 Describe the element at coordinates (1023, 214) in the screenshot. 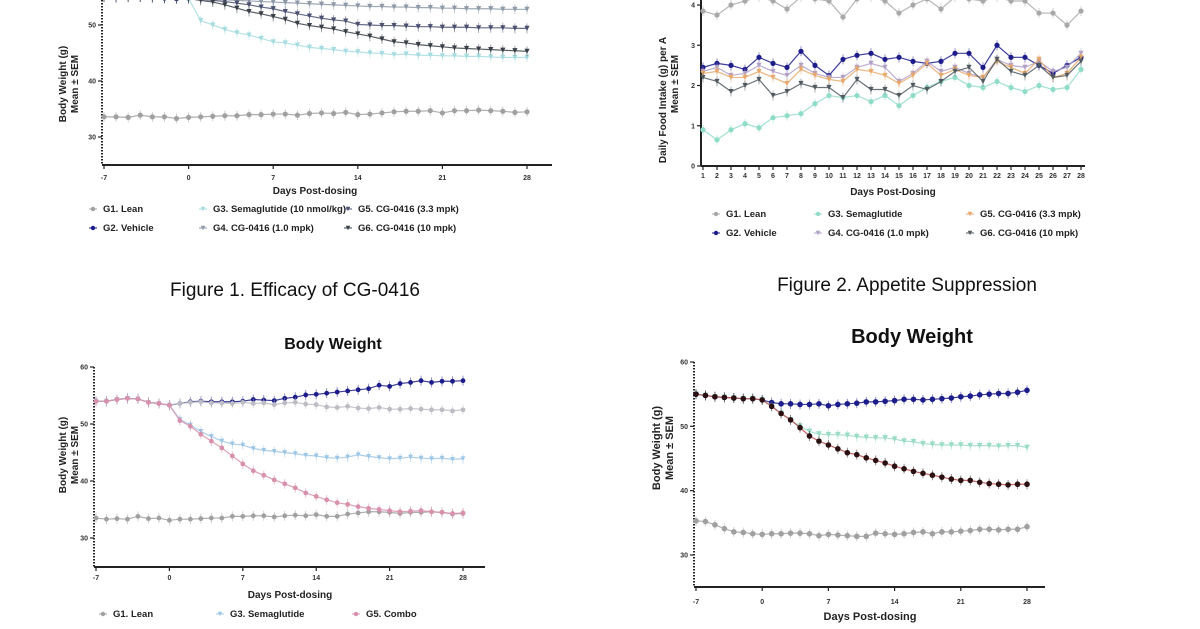

I see `legend-item: G5. CG-0416 (3.3 mpk)` at that location.